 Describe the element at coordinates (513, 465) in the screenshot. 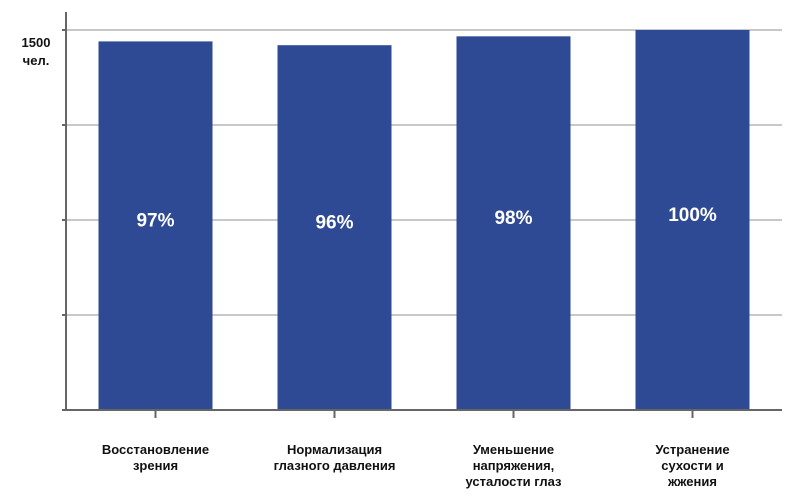

I see `x-category-label: Уменьшение напряжения, усталости глаз` at that location.